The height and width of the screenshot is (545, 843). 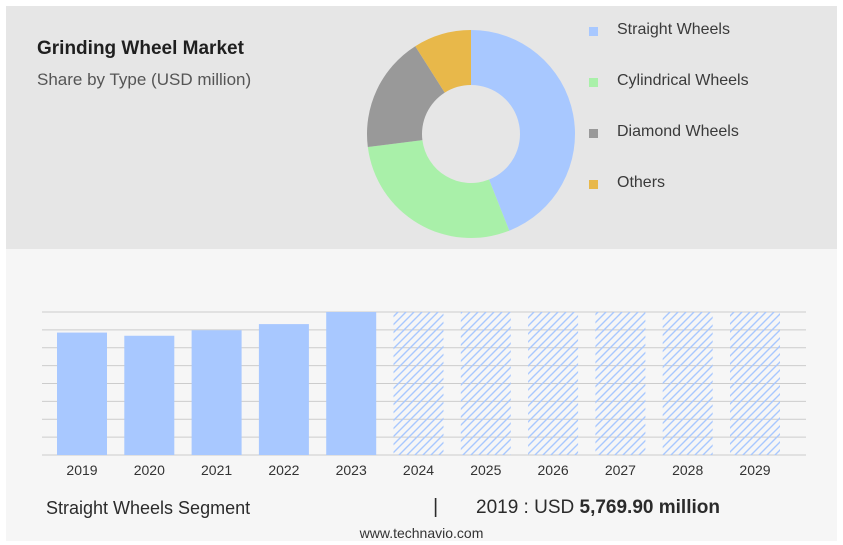 I want to click on chart-subtitle: Share by Type (USD million), so click(x=144, y=79).